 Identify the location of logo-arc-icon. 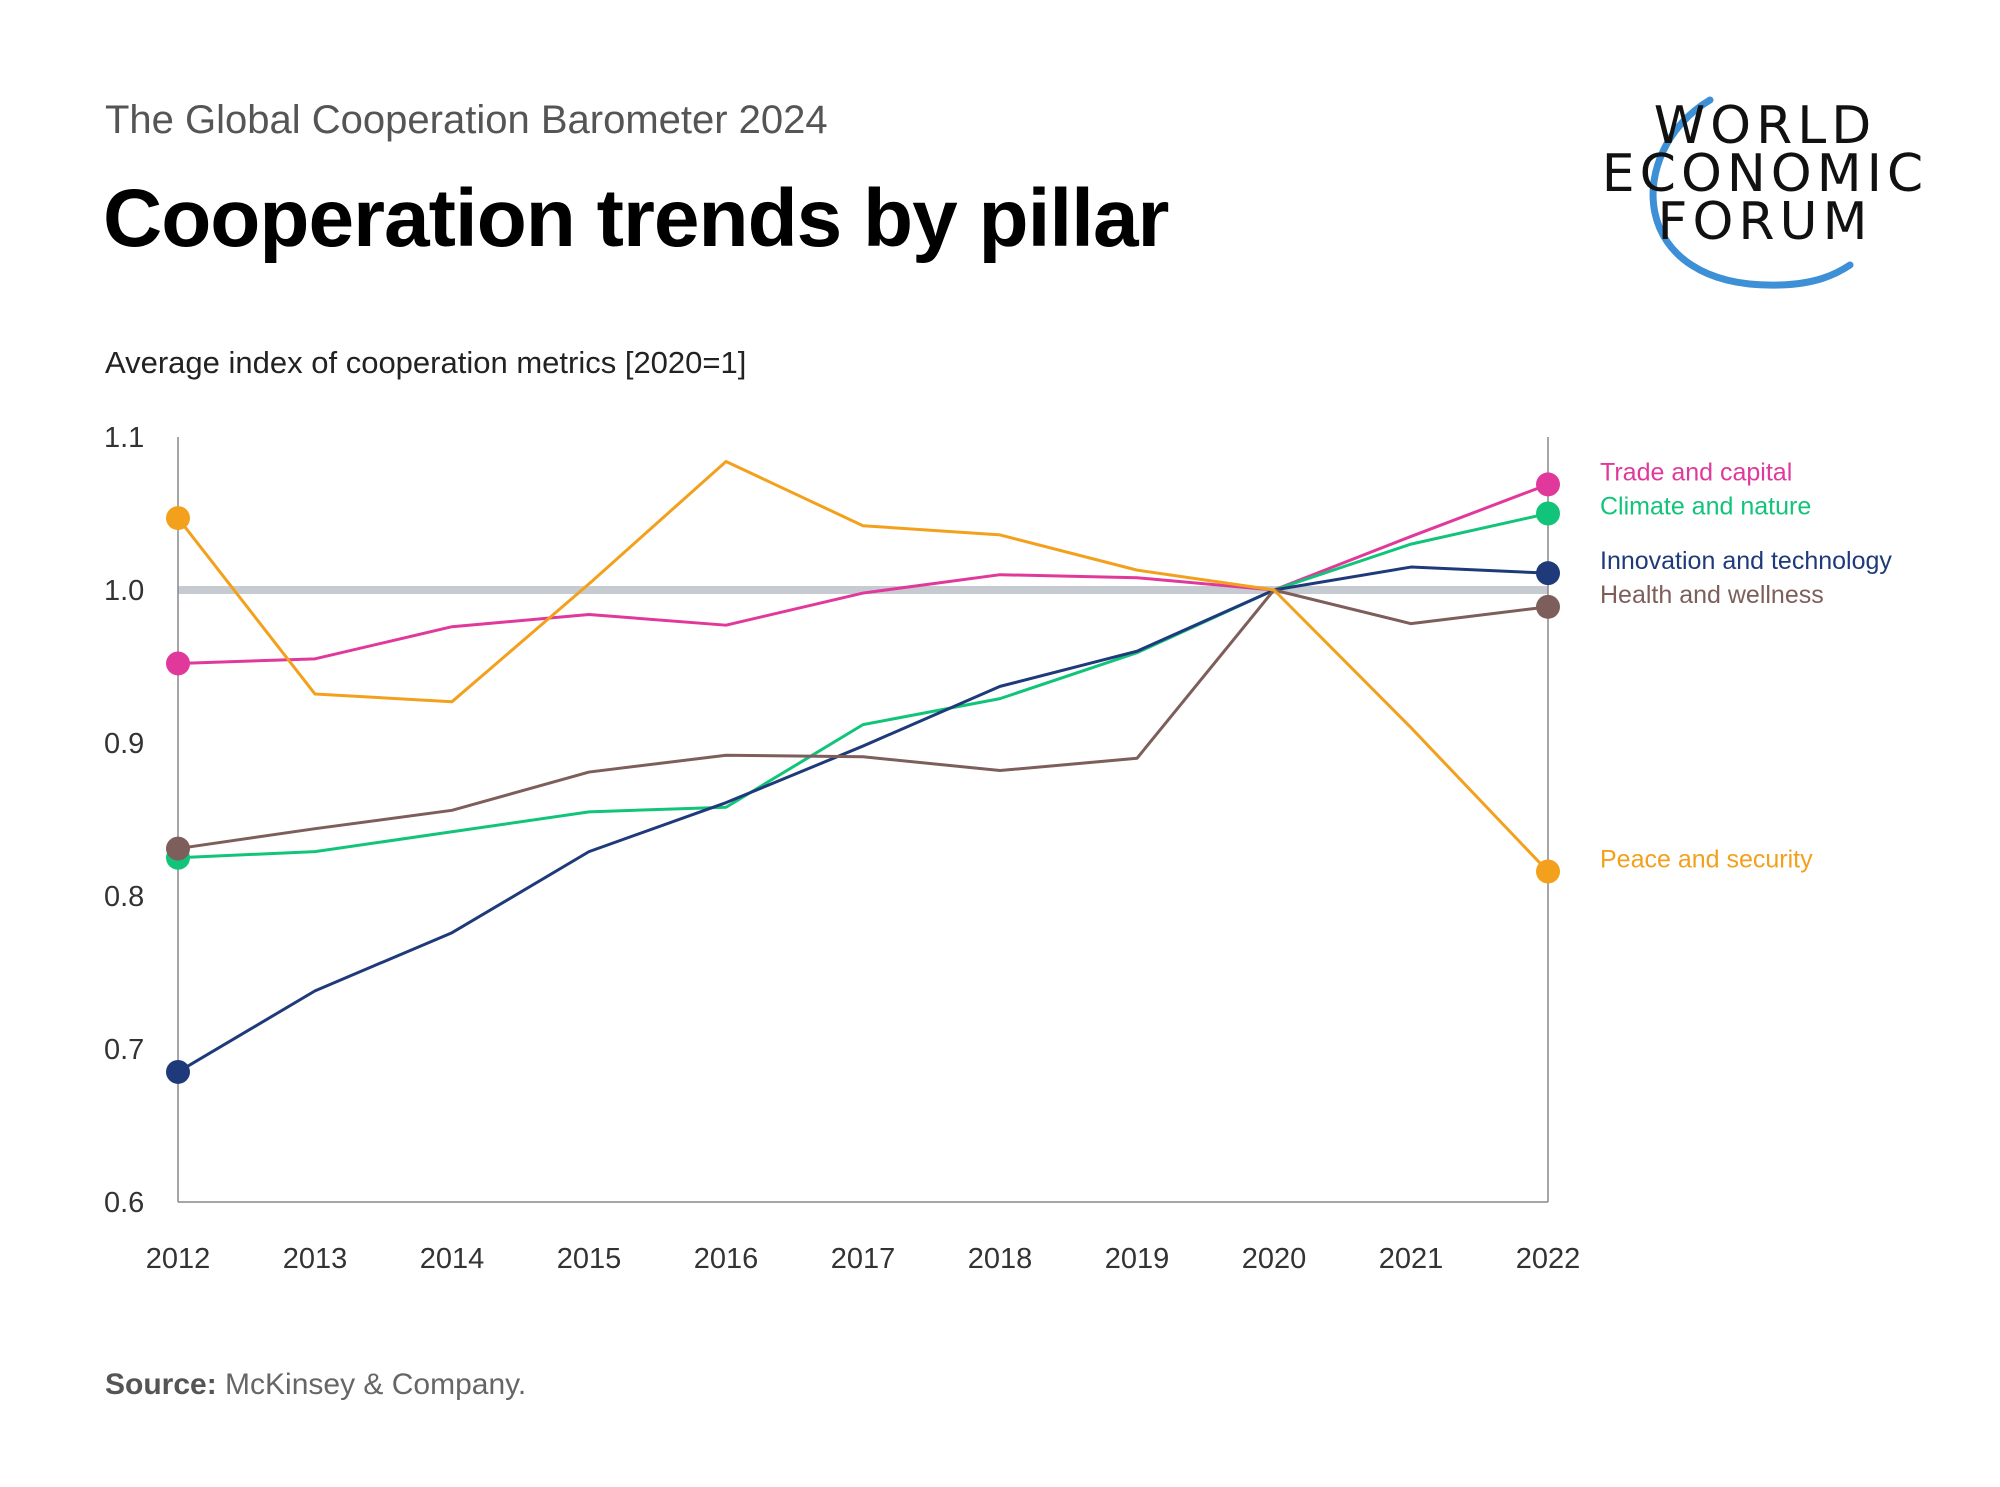
(1751, 192).